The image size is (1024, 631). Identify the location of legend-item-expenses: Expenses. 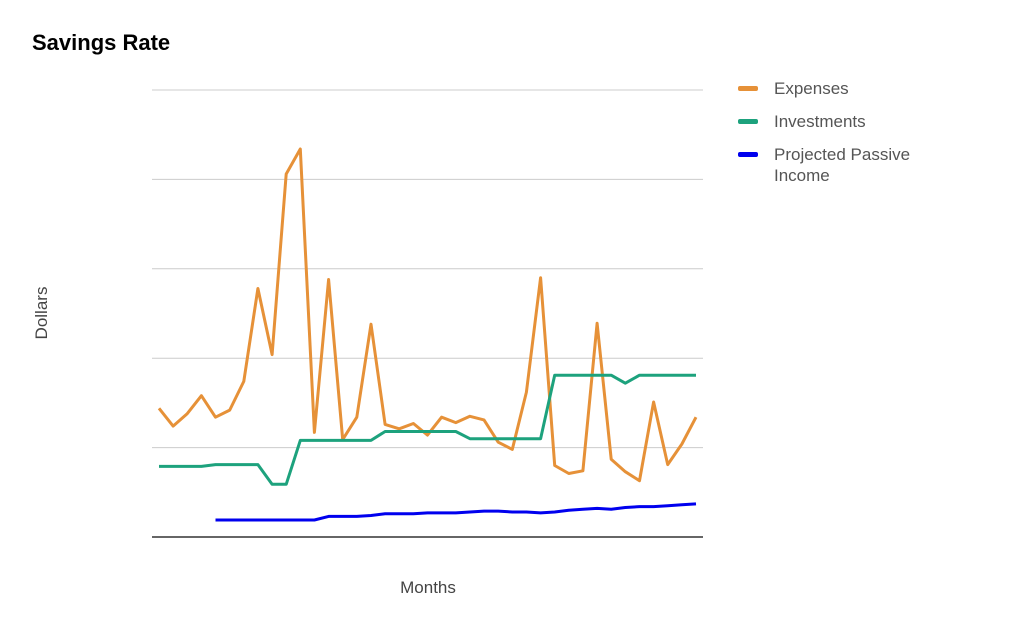
(858, 88).